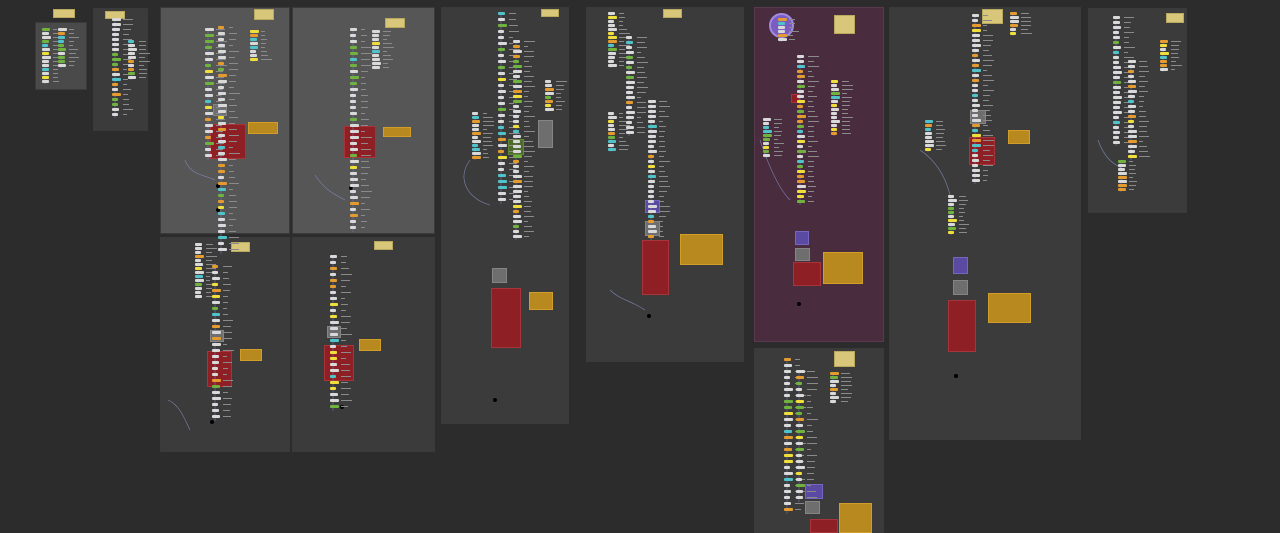 The width and height of the screenshot is (1280, 533). Describe the element at coordinates (956, 376) in the screenshot. I see `output-node` at that location.